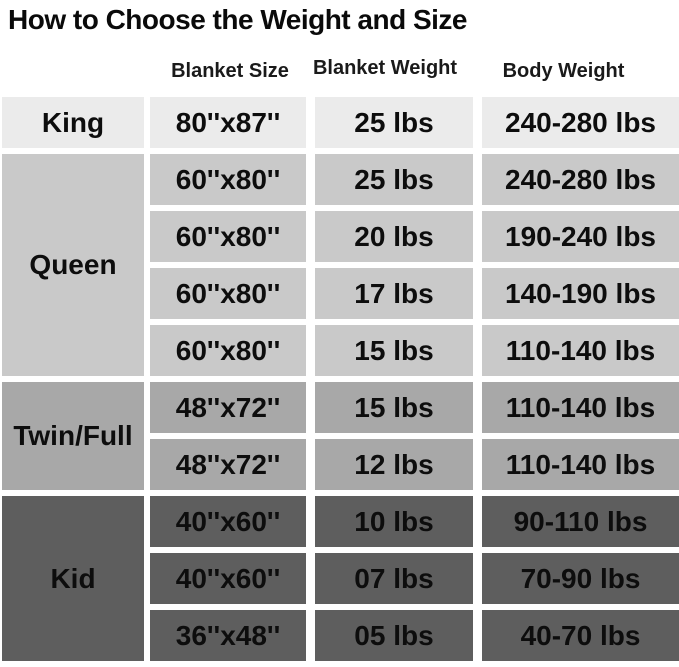  I want to click on category-cell-queen: Queen, so click(73, 265).